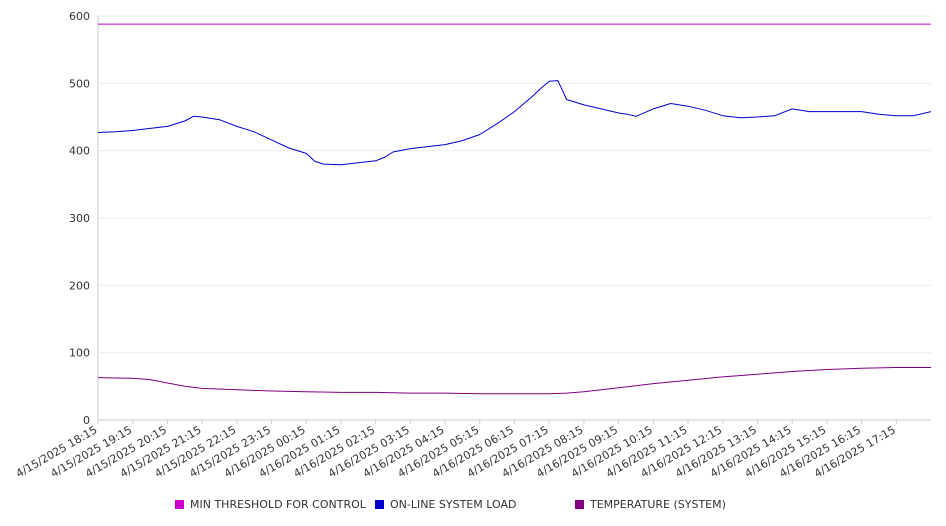  Describe the element at coordinates (79, 353) in the screenshot. I see `y-tick-label: 100` at that location.